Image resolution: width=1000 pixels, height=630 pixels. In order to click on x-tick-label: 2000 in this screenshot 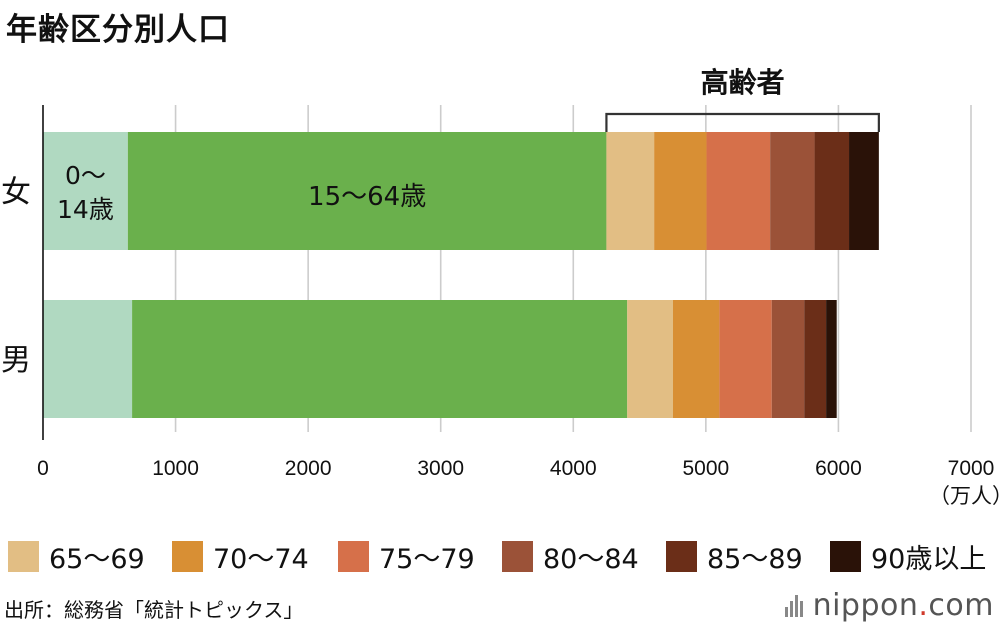, I will do `click(308, 468)`.